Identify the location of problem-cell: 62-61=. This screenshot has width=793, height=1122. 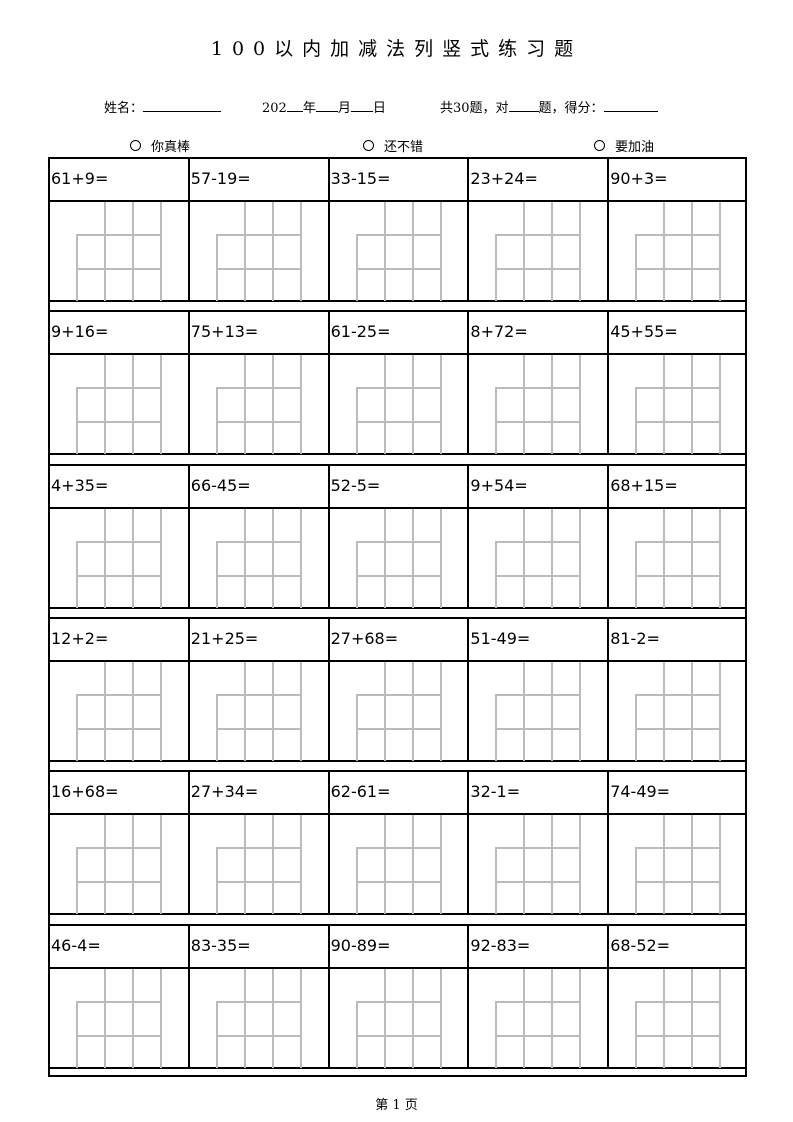
(398, 842).